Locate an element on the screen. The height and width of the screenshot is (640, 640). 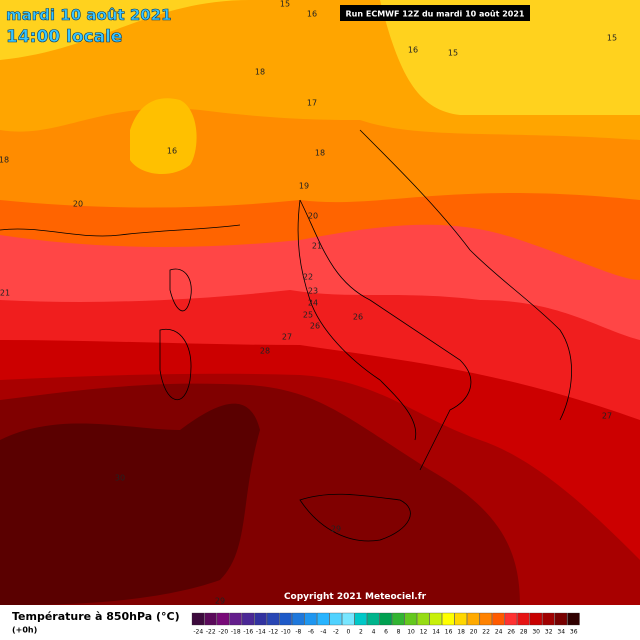
footer-title: Température à 850hPa (°C) is located at coordinates (96, 616).